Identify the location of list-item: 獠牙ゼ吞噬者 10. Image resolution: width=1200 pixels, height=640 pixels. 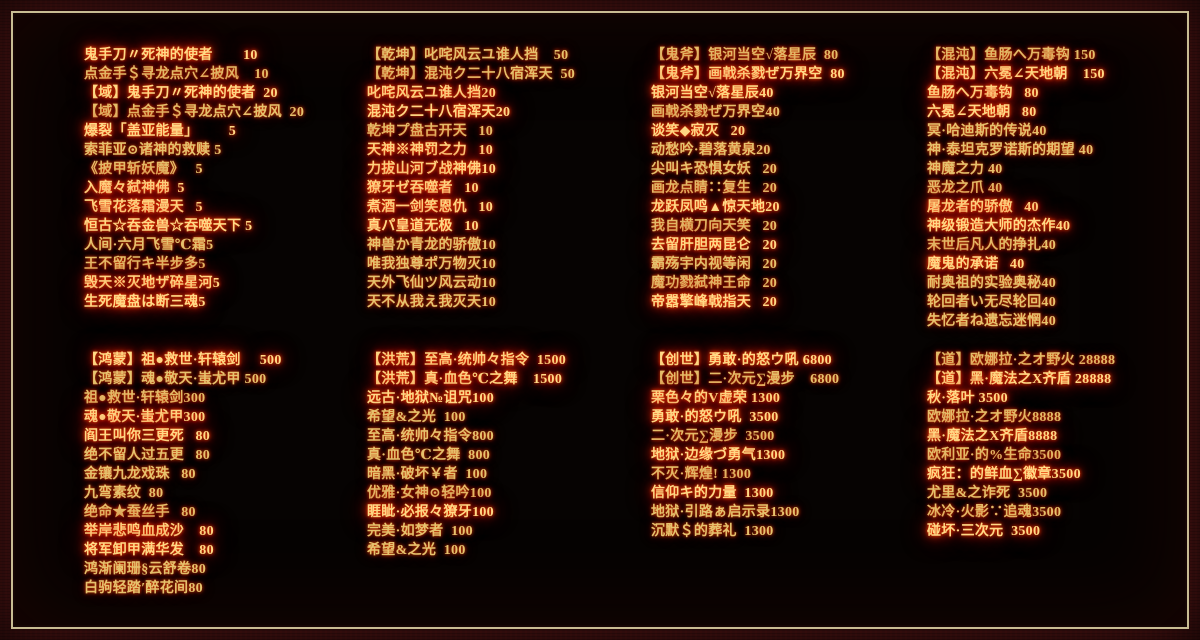
(423, 188).